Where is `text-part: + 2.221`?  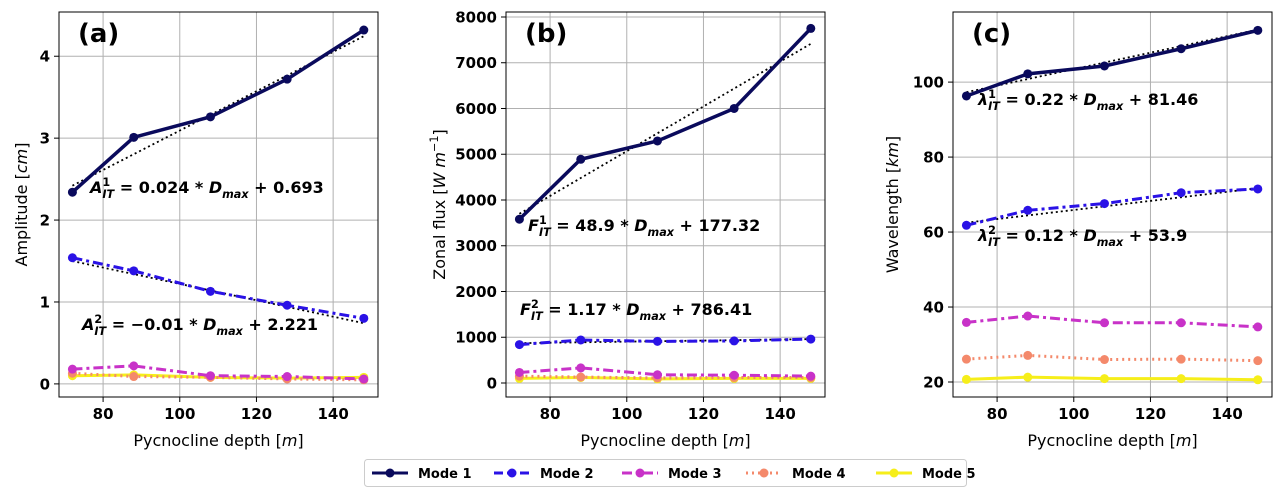
text-part: + 2.221 is located at coordinates (280, 324).